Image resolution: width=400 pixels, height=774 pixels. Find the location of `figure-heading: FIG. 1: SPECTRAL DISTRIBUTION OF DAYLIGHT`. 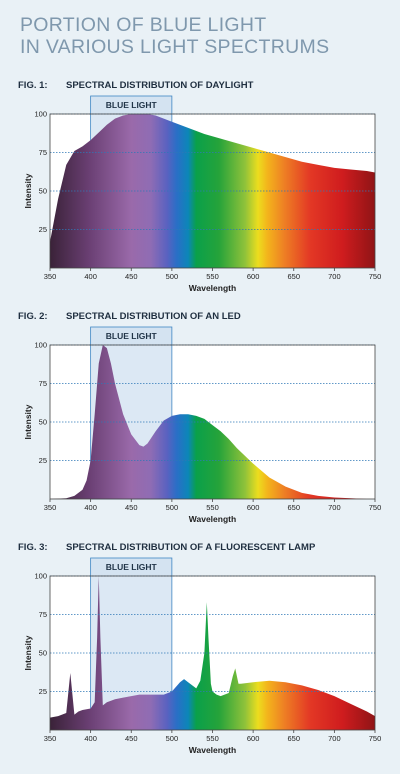

figure-heading: FIG. 1: SPECTRAL DISTRIBUTION OF DAYLIGHT is located at coordinates (135, 85).